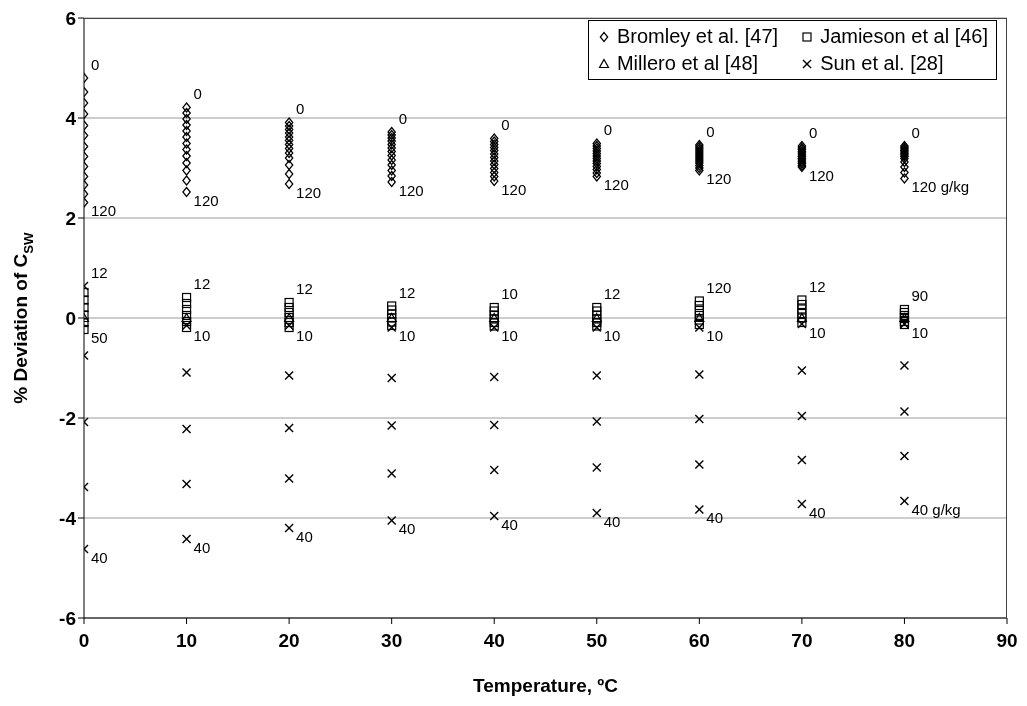 Image resolution: width=1027 pixels, height=706 pixels. What do you see at coordinates (699, 641) in the screenshot?
I see `x-tick-label: 60` at bounding box center [699, 641].